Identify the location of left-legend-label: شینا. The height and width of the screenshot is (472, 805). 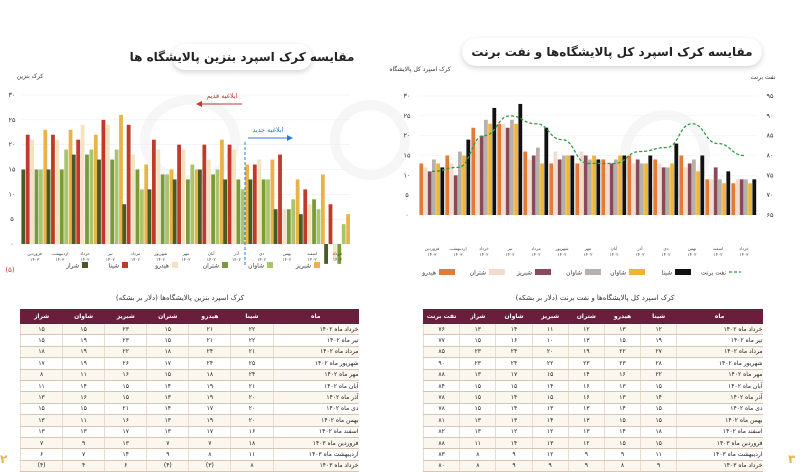
(114, 266).